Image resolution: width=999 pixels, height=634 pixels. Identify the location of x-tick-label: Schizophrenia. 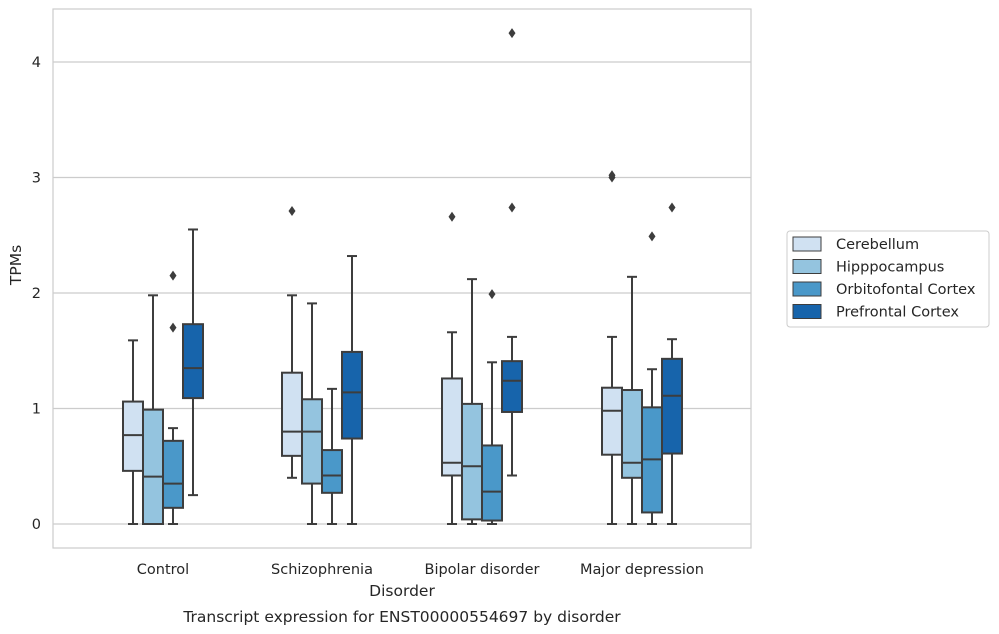
(322, 570).